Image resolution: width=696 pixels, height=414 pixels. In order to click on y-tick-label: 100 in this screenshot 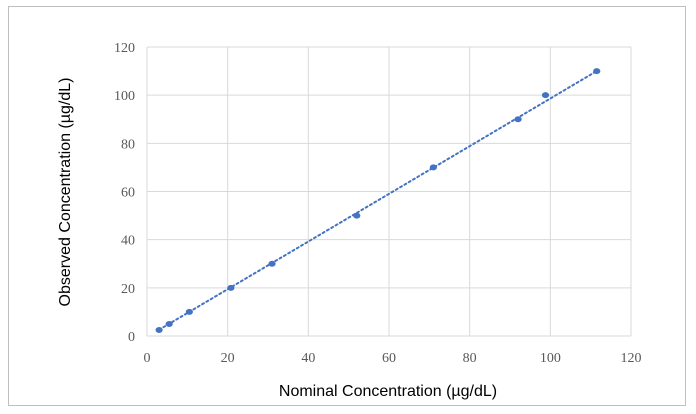, I will do `click(124, 96)`.